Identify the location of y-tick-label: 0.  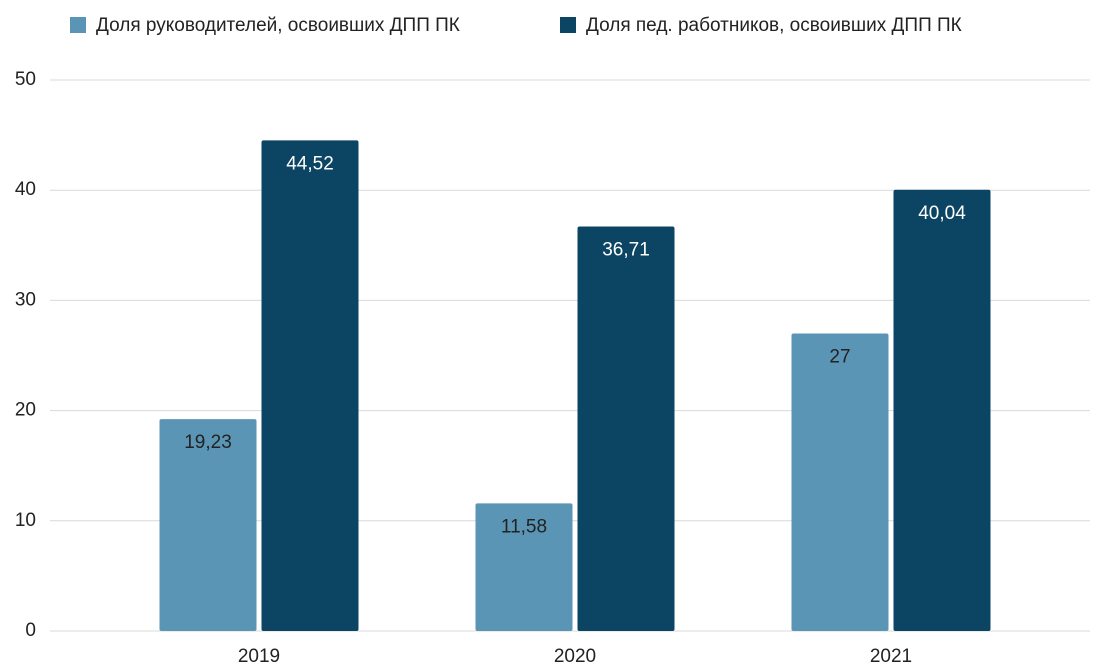
(30, 630).